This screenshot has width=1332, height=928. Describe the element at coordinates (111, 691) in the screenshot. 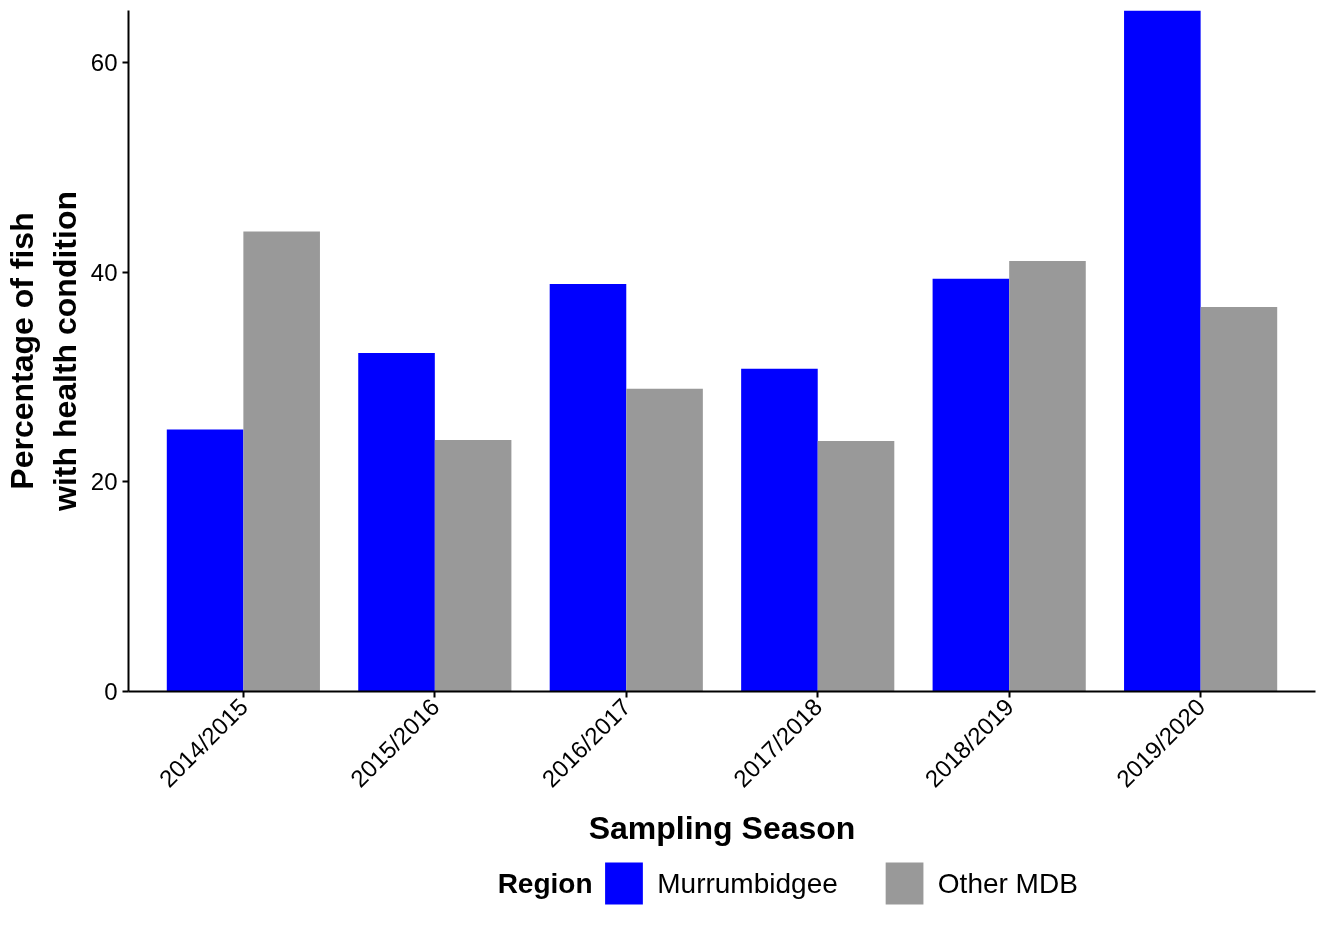

I see `y-tick-label: 0` at that location.